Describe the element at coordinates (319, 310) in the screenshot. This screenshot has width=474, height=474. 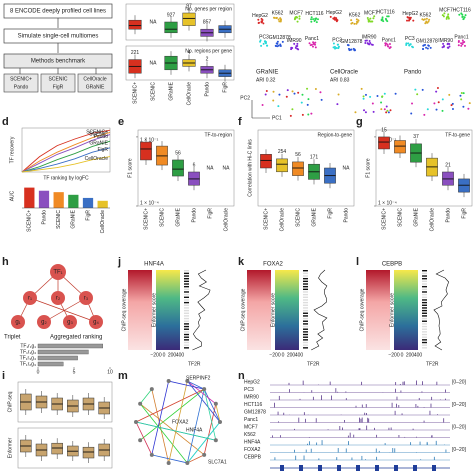
I see `profile` at that location.